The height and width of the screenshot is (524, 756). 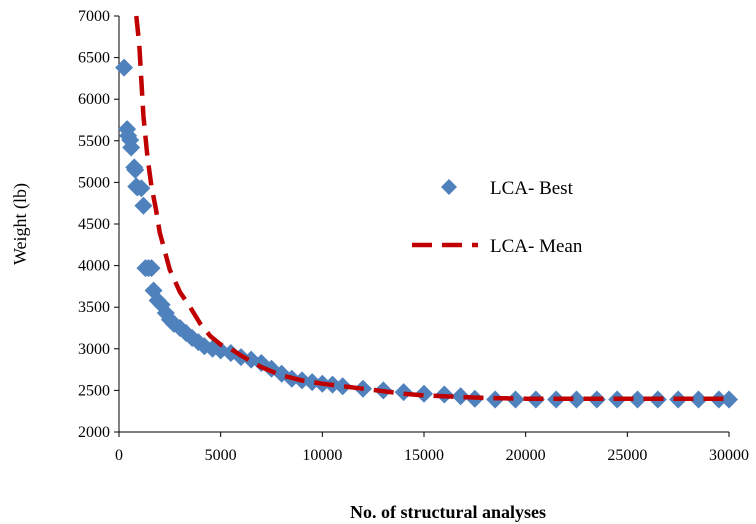 I want to click on y-tick-label: 3500, so click(x=94, y=307).